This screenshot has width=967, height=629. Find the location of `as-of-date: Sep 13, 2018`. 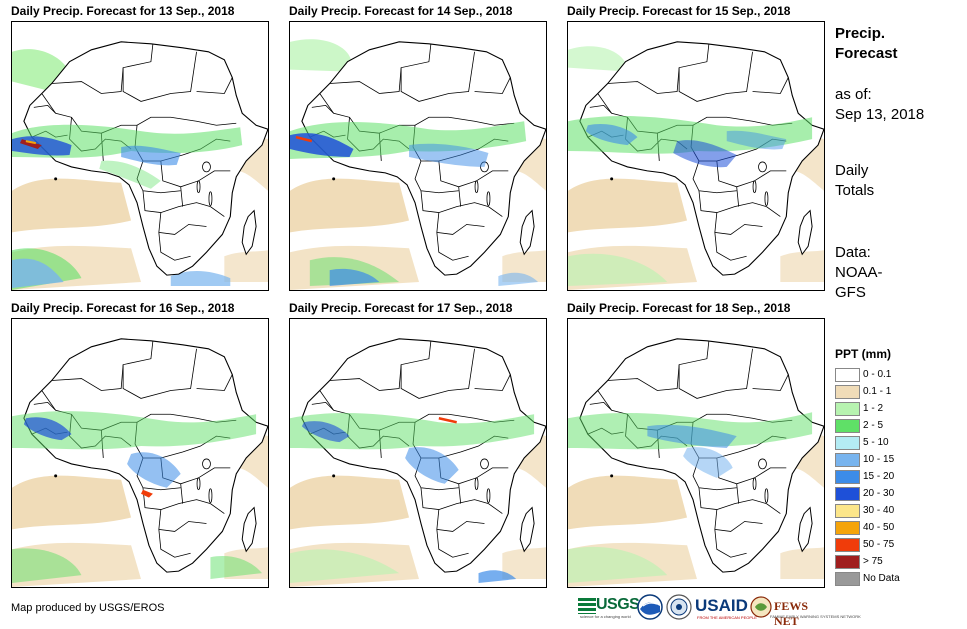

as-of-date: Sep 13, 2018 is located at coordinates (880, 114).